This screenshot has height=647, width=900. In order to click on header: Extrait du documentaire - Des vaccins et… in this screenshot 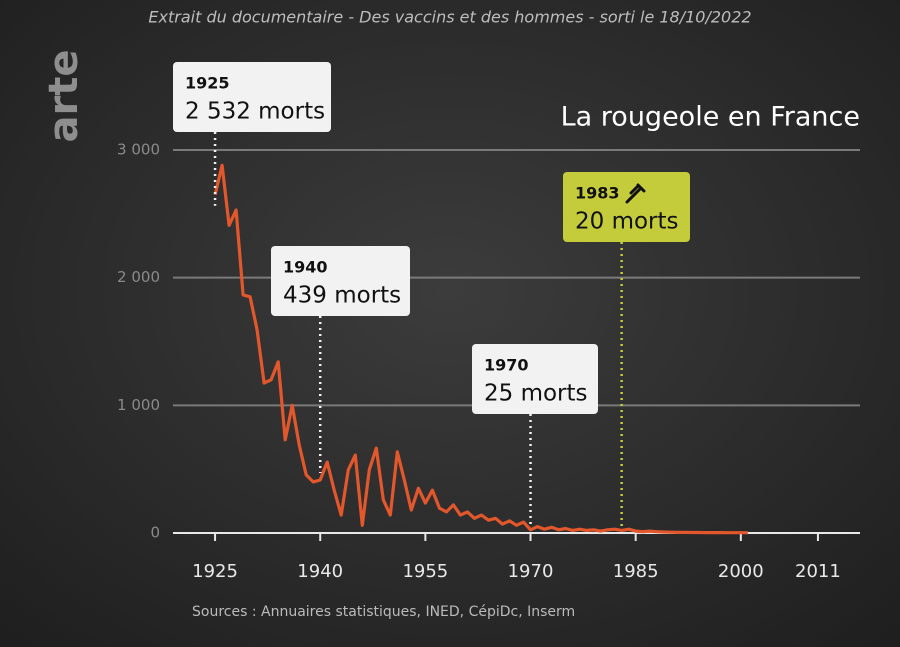, I will do `click(449, 17)`.